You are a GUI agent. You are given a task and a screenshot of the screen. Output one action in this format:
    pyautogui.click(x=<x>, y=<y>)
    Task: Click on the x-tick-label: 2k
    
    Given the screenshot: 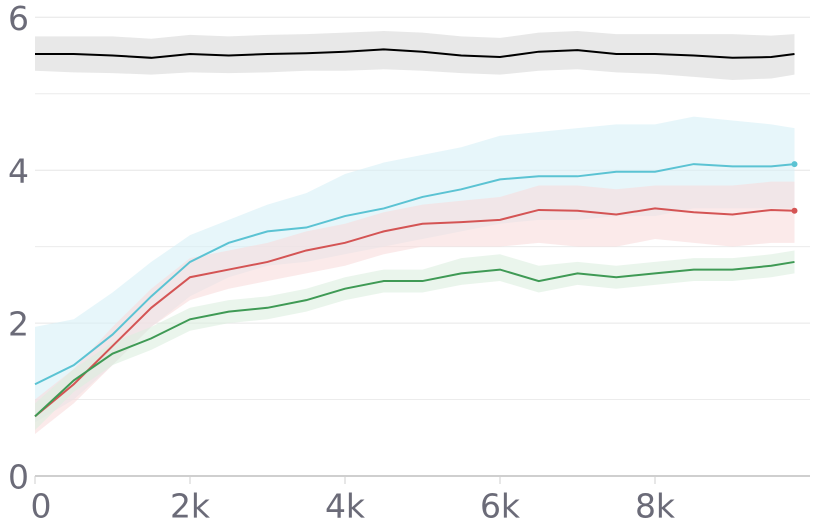 What is the action you would take?
    pyautogui.click(x=190, y=506)
    